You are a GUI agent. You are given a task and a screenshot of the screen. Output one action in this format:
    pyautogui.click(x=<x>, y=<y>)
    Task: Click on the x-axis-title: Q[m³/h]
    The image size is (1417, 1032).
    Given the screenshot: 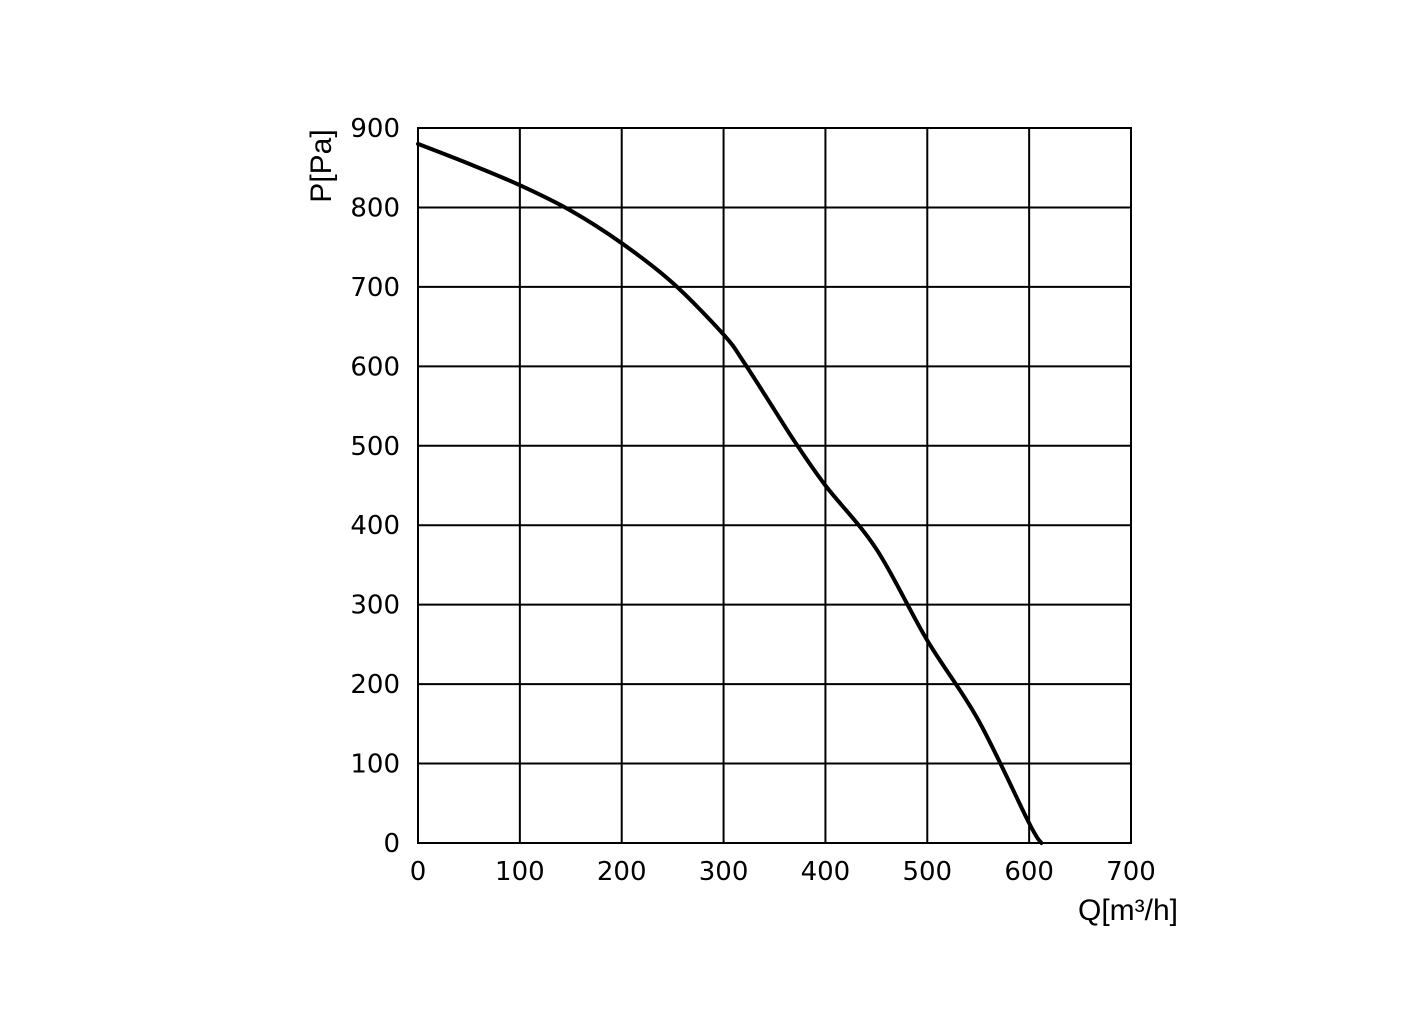 What is the action you would take?
    pyautogui.click(x=1128, y=910)
    